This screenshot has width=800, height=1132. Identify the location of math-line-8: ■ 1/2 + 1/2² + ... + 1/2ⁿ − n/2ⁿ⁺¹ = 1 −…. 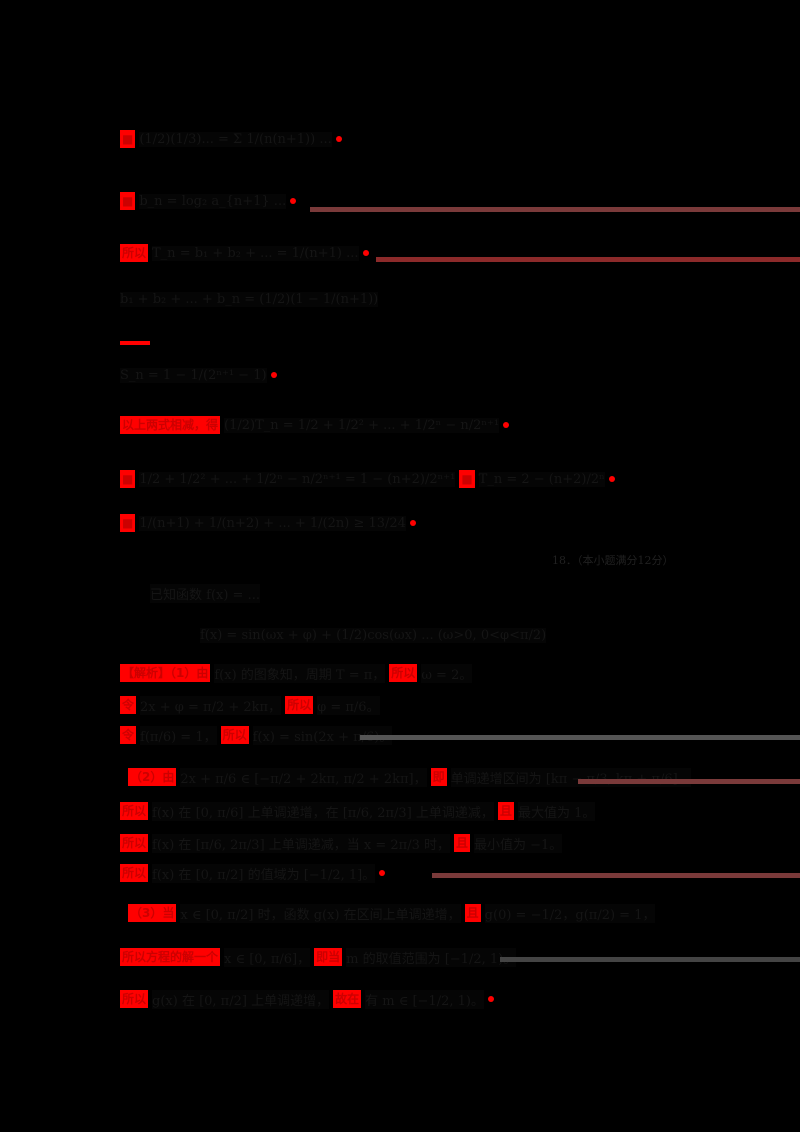
(367, 479).